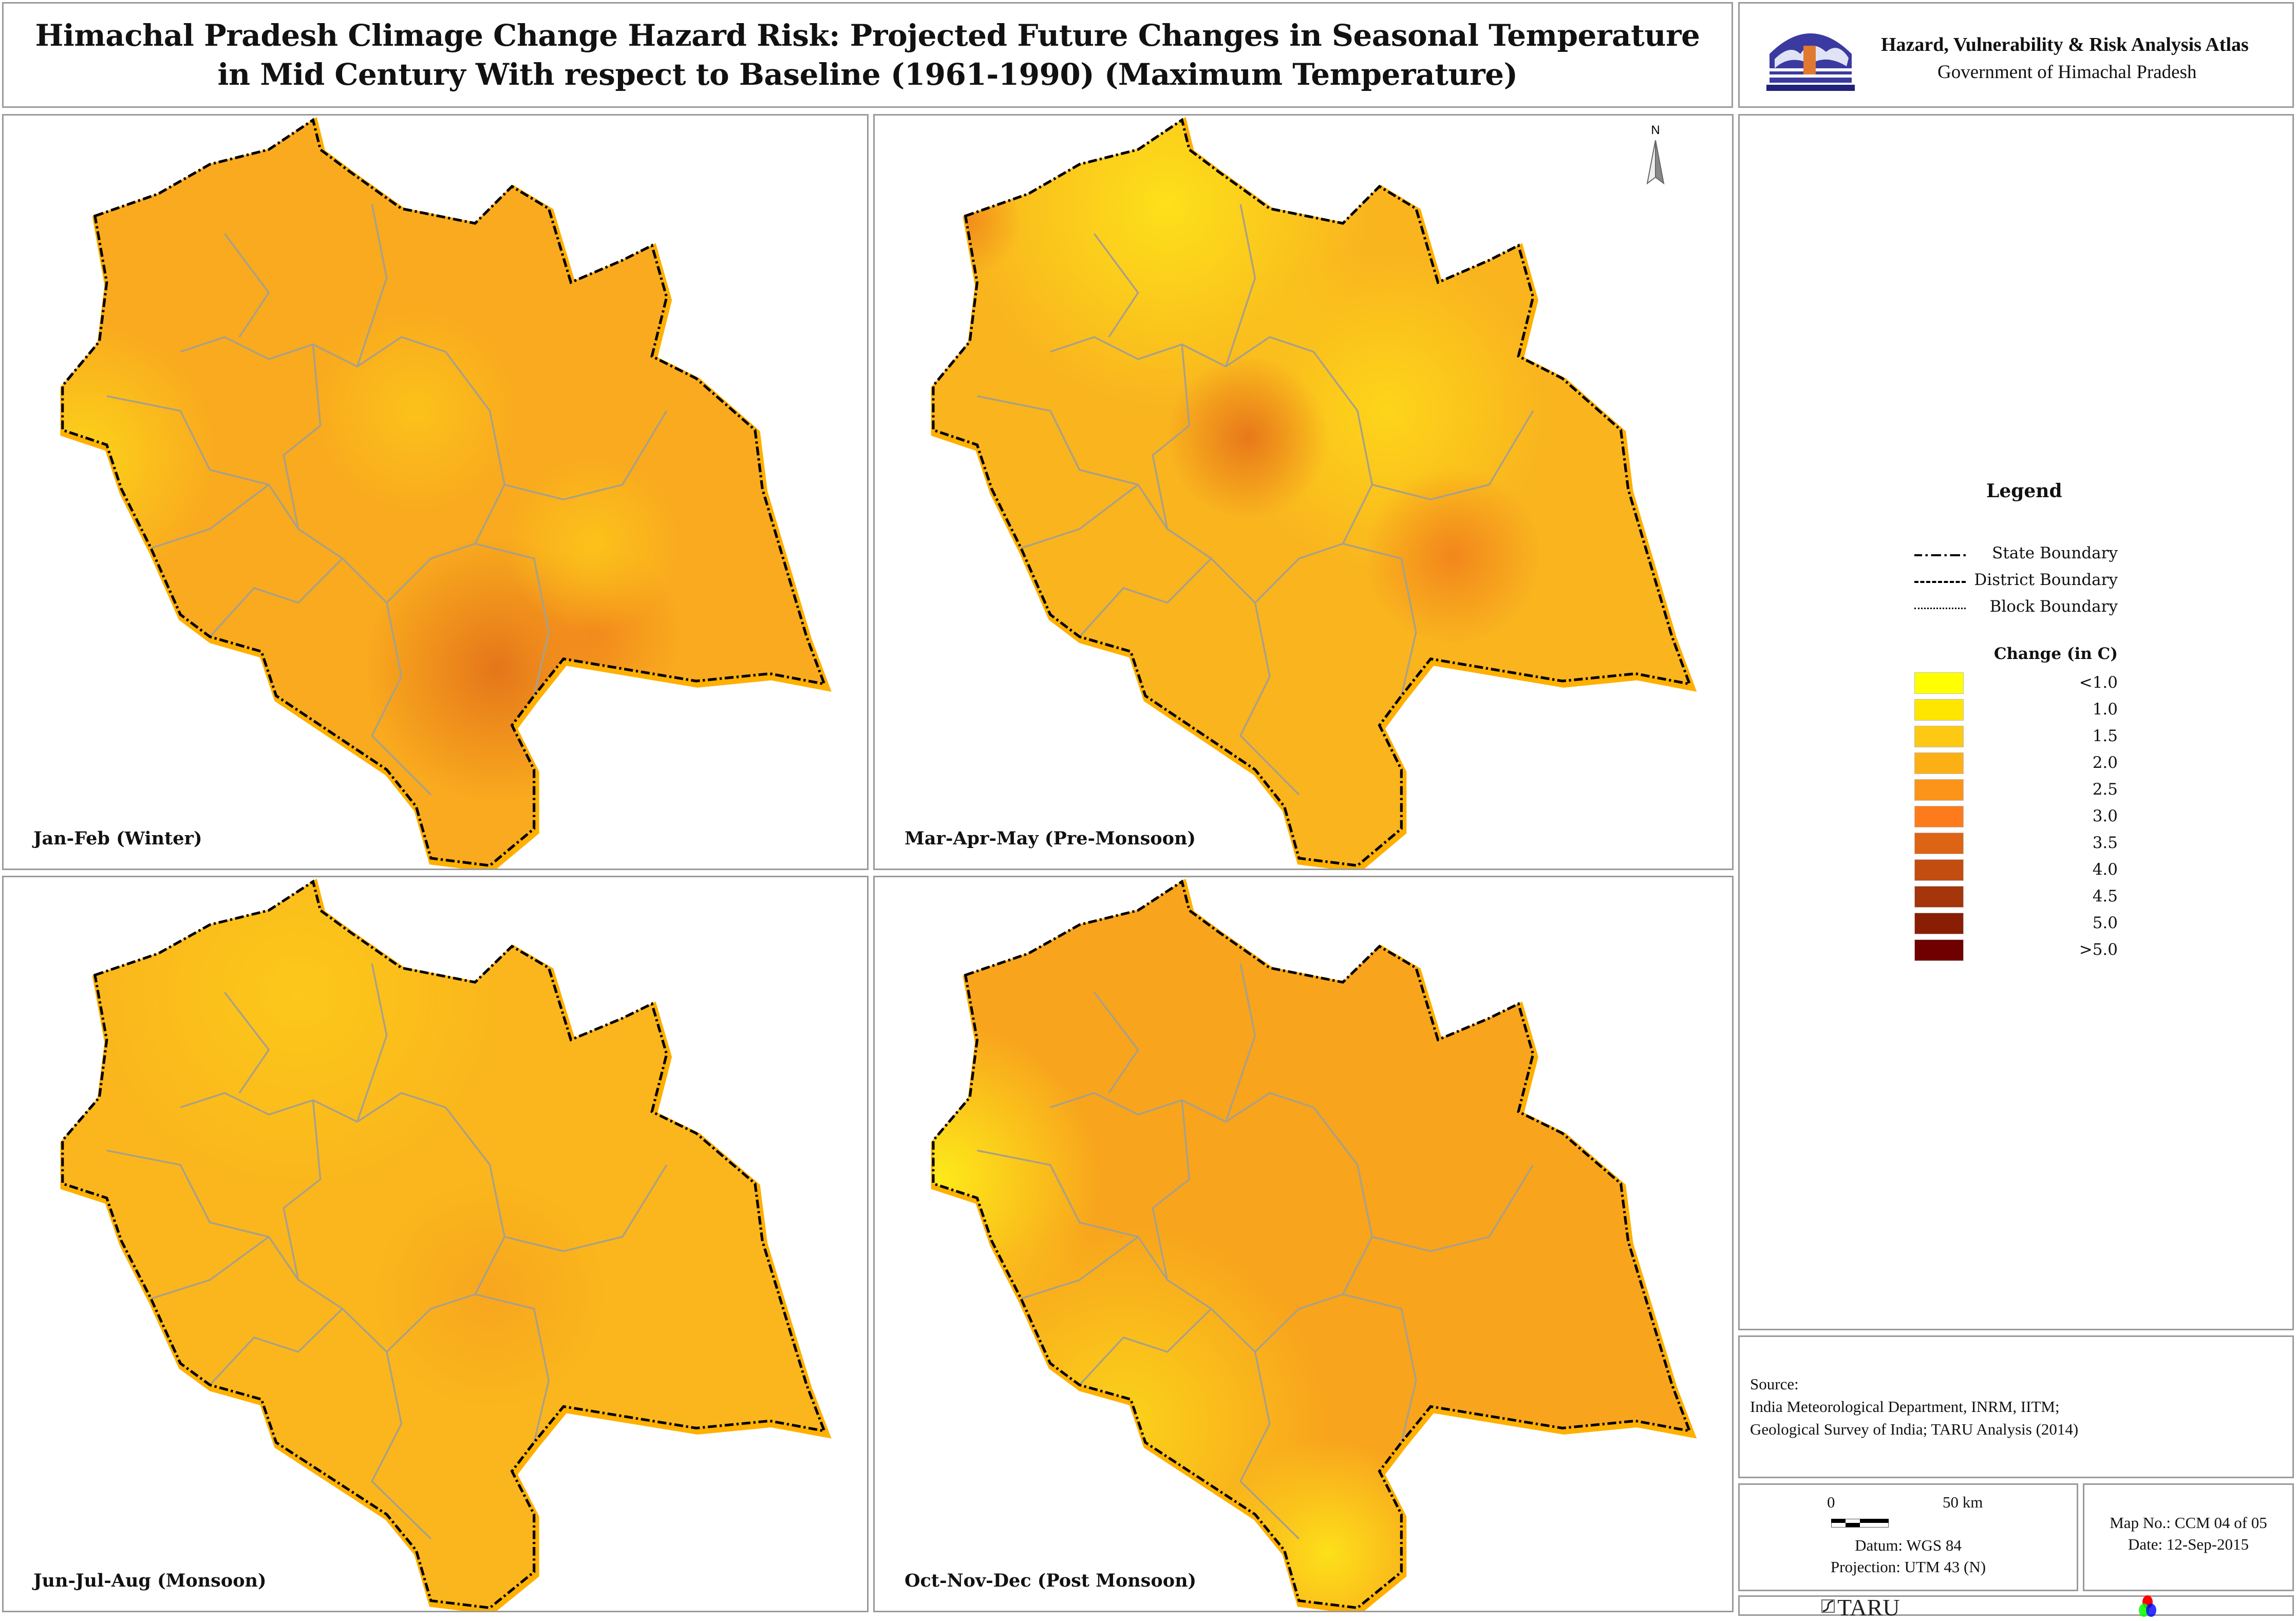  I want to click on legend-class-label: 4.0, so click(2105, 869).